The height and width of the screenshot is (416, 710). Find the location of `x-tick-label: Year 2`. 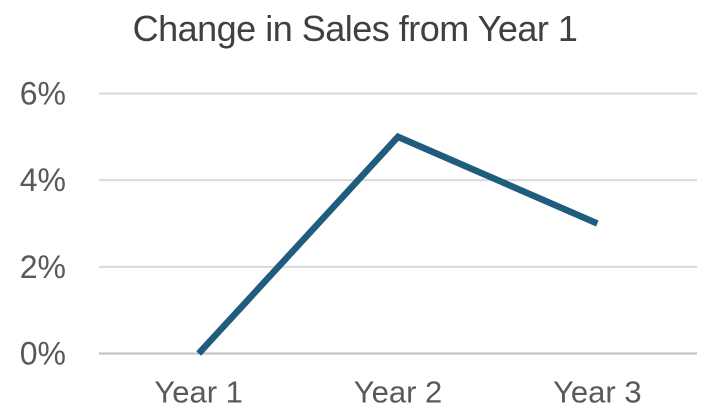

x-tick-label: Year 2 is located at coordinates (398, 392).